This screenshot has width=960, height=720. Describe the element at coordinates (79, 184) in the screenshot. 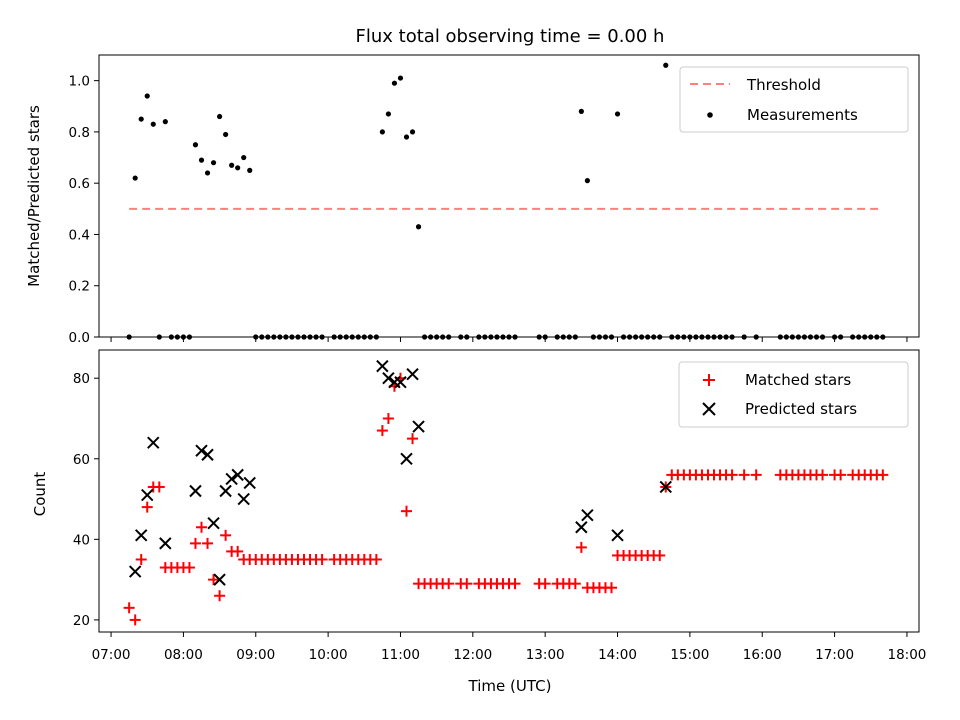

I see `top-y-tick-label: 0.6` at that location.